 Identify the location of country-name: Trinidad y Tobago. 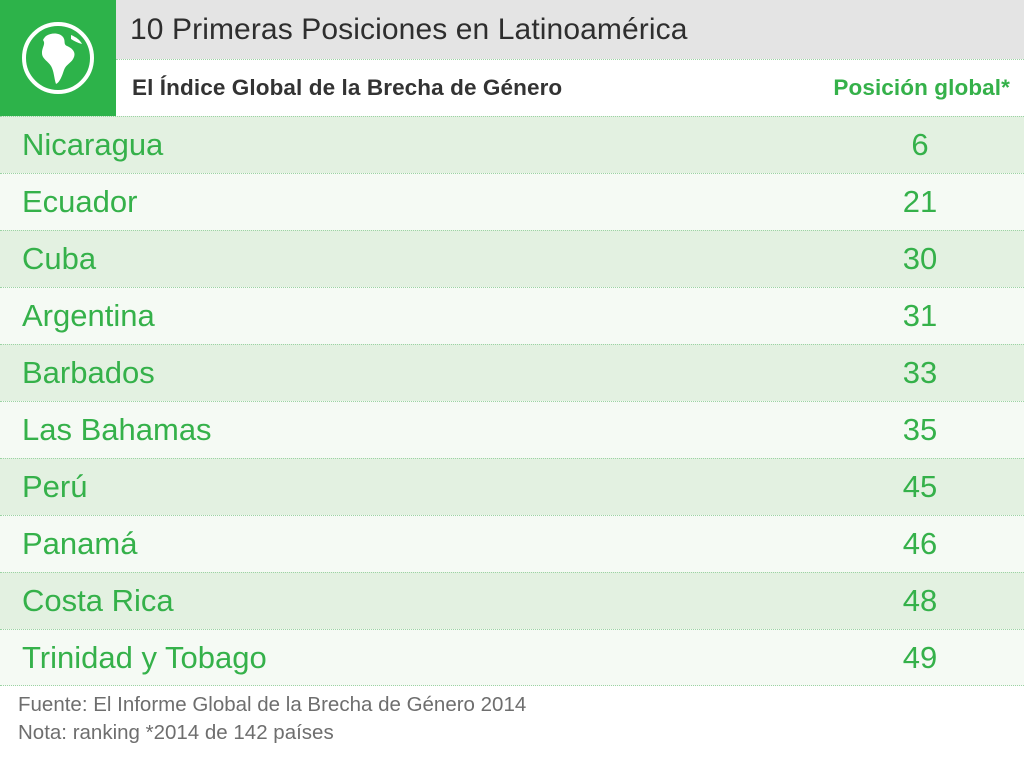
(144, 657).